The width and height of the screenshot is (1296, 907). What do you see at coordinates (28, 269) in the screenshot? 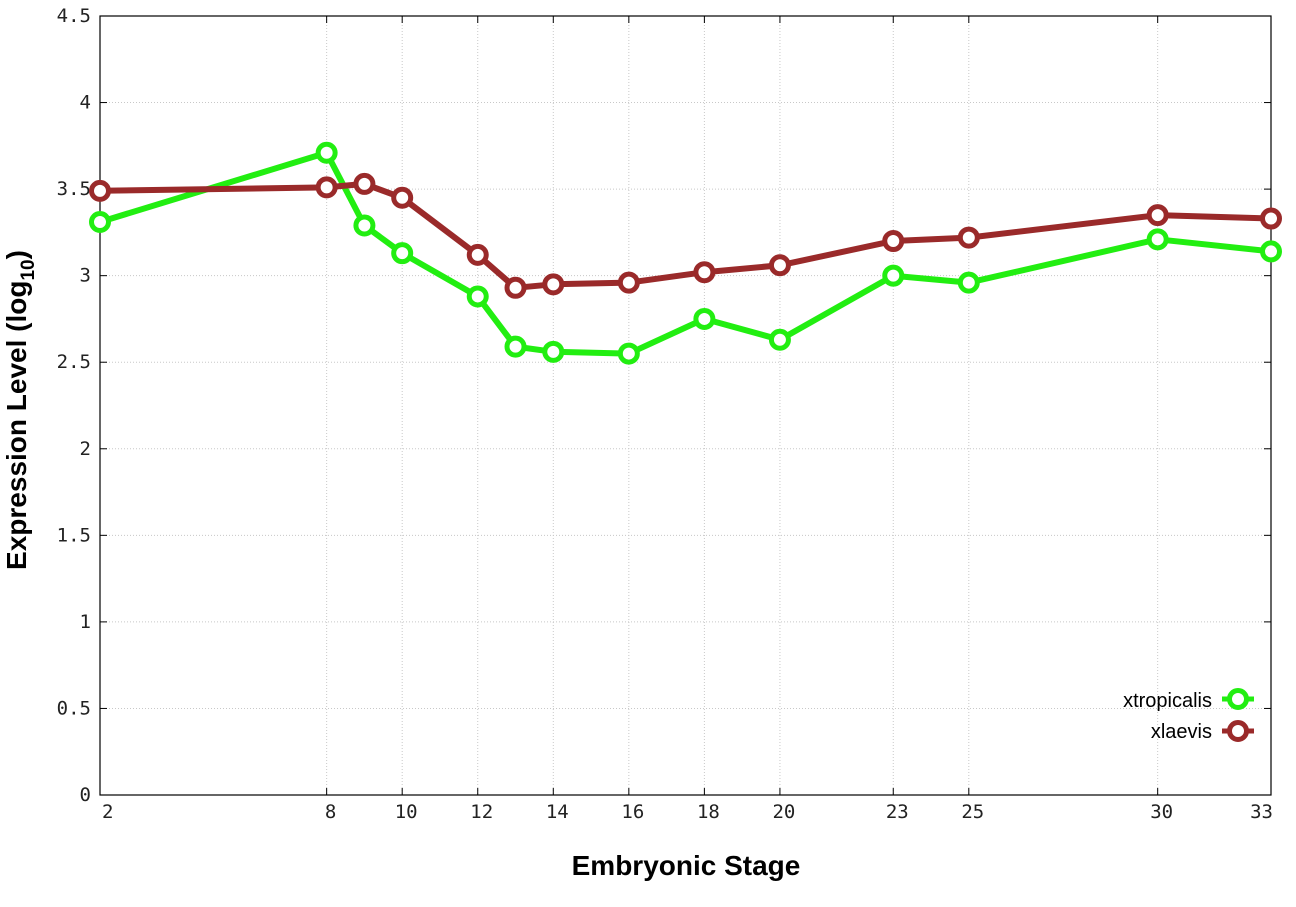
I see `y-axis-title-subscript: 10` at bounding box center [28, 269].